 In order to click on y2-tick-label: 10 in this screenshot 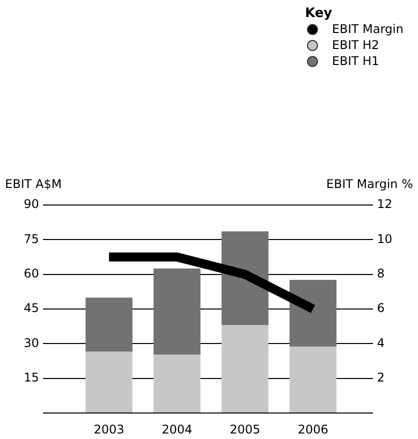, I will do `click(384, 239)`.